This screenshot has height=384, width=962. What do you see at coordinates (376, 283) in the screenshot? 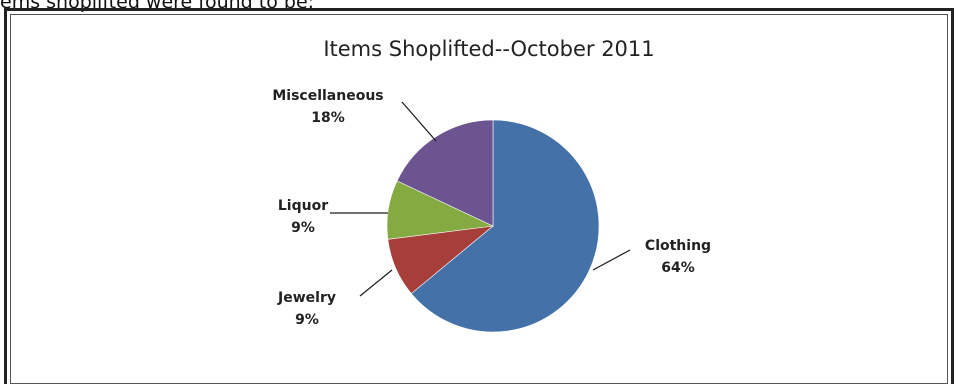
I see `leader-line-jewelry` at bounding box center [376, 283].